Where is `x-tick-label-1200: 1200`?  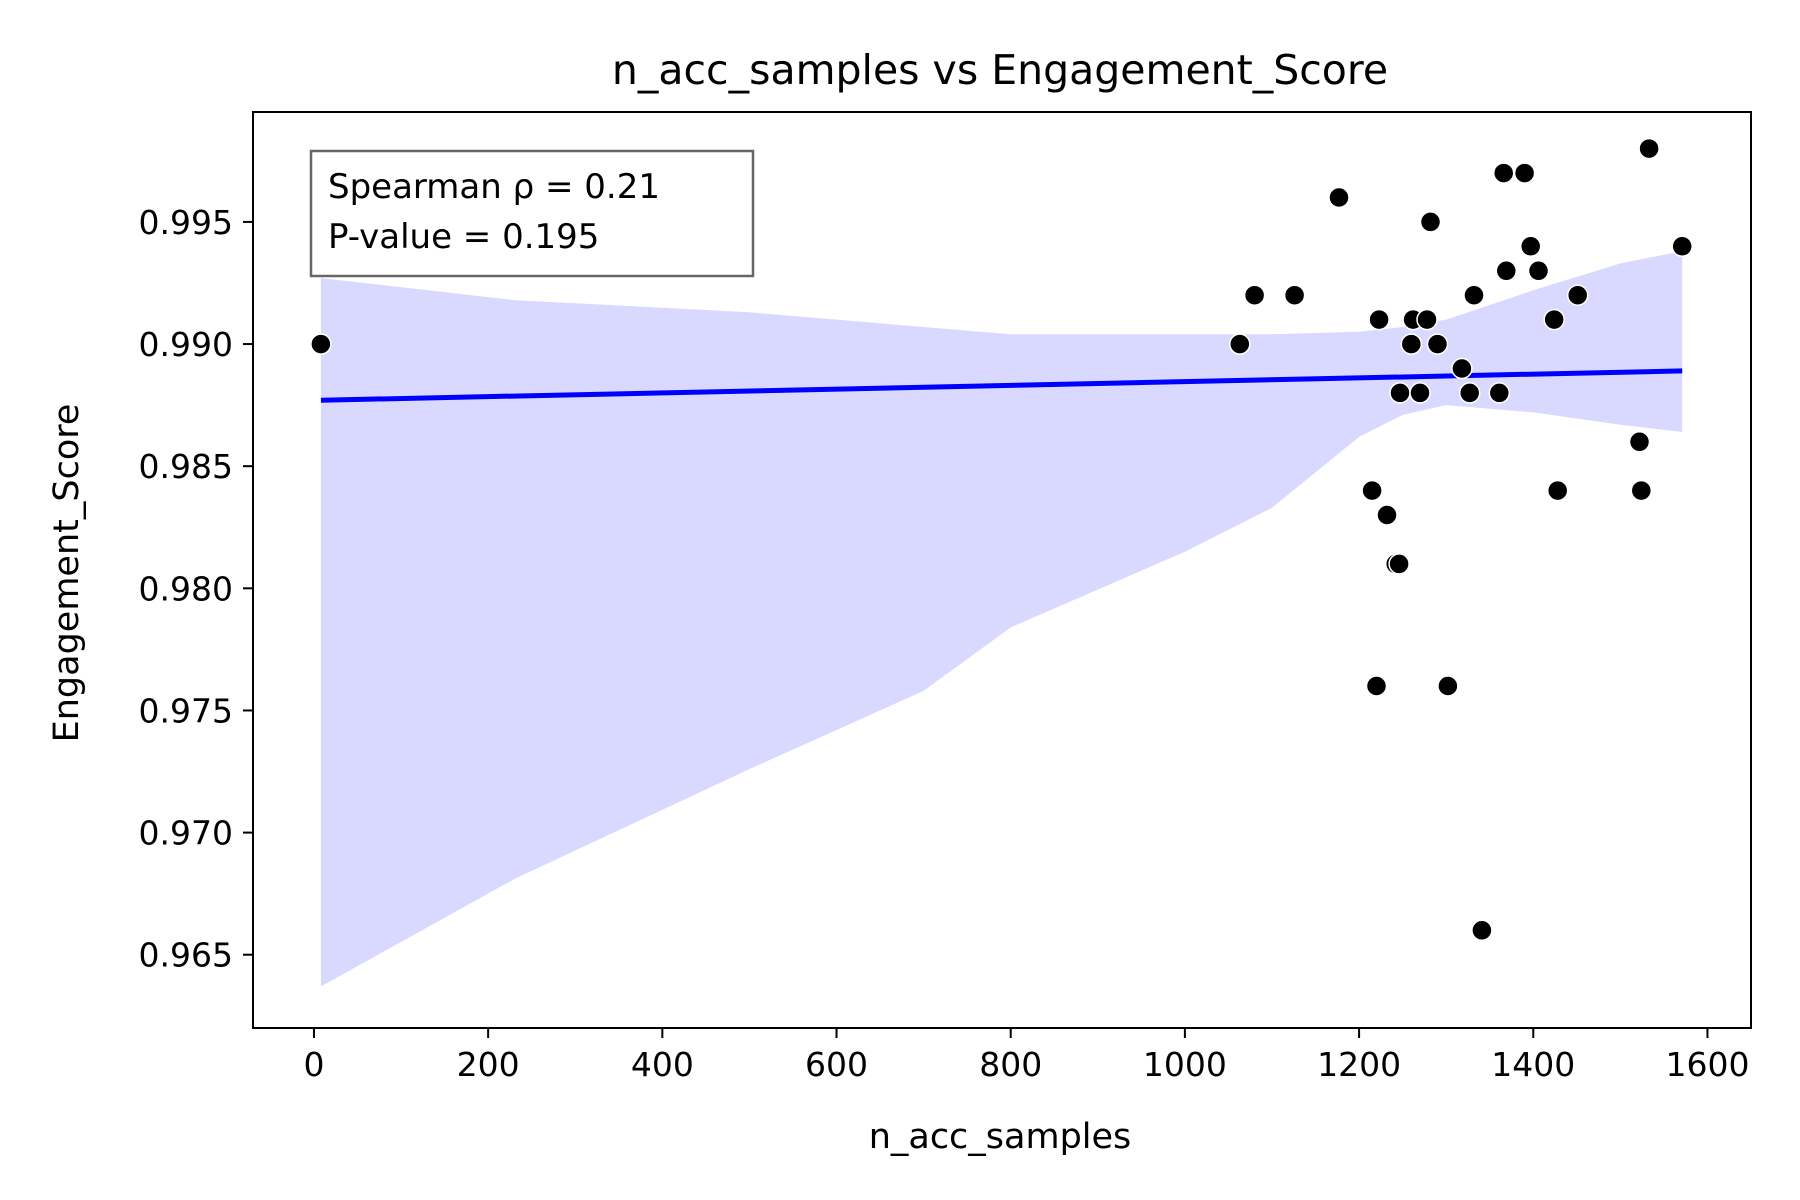 x-tick-label-1200: 1200 is located at coordinates (1359, 1064).